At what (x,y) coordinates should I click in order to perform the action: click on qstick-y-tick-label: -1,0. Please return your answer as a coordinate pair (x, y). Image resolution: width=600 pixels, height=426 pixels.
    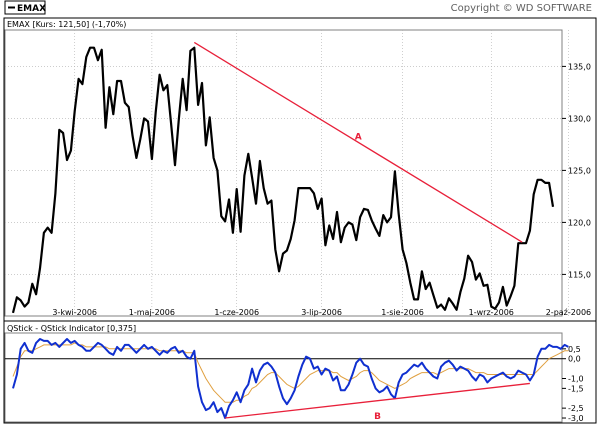
    Looking at the image, I should click on (576, 378).